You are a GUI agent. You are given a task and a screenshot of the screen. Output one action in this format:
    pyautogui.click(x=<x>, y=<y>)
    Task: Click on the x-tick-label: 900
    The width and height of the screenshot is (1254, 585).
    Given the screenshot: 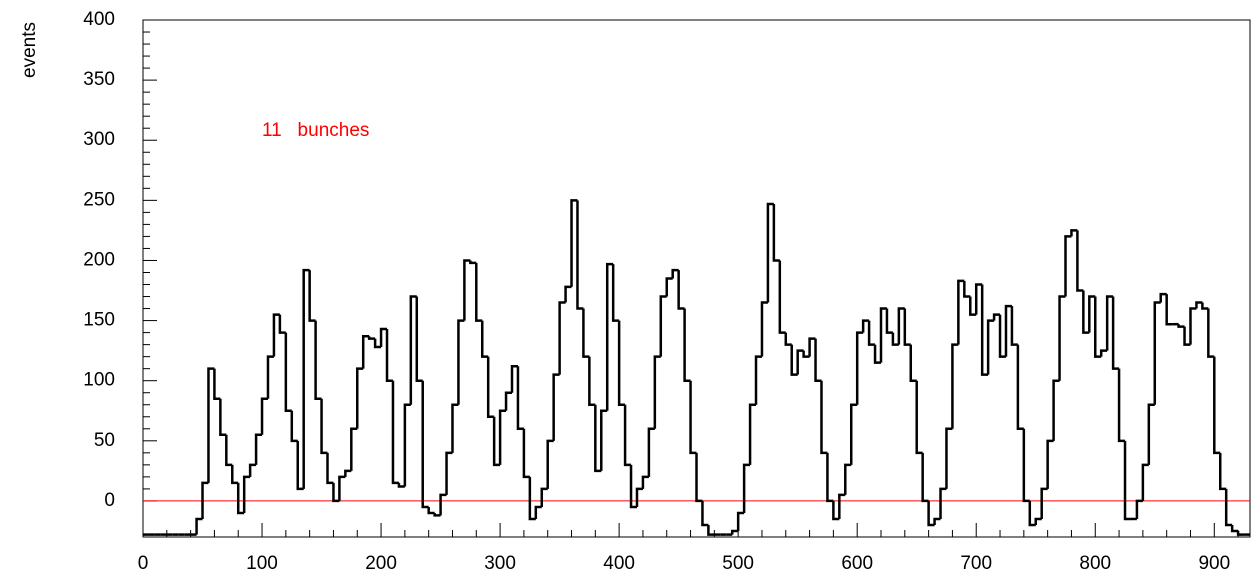 What is the action you would take?
    pyautogui.click(x=1214, y=563)
    